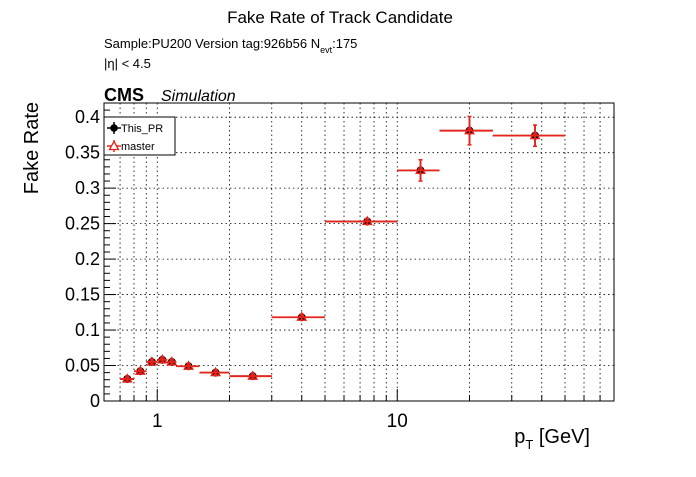 This screenshot has height=477, width=696. What do you see at coordinates (139, 136) in the screenshot?
I see `legend: This_PR master` at bounding box center [139, 136].